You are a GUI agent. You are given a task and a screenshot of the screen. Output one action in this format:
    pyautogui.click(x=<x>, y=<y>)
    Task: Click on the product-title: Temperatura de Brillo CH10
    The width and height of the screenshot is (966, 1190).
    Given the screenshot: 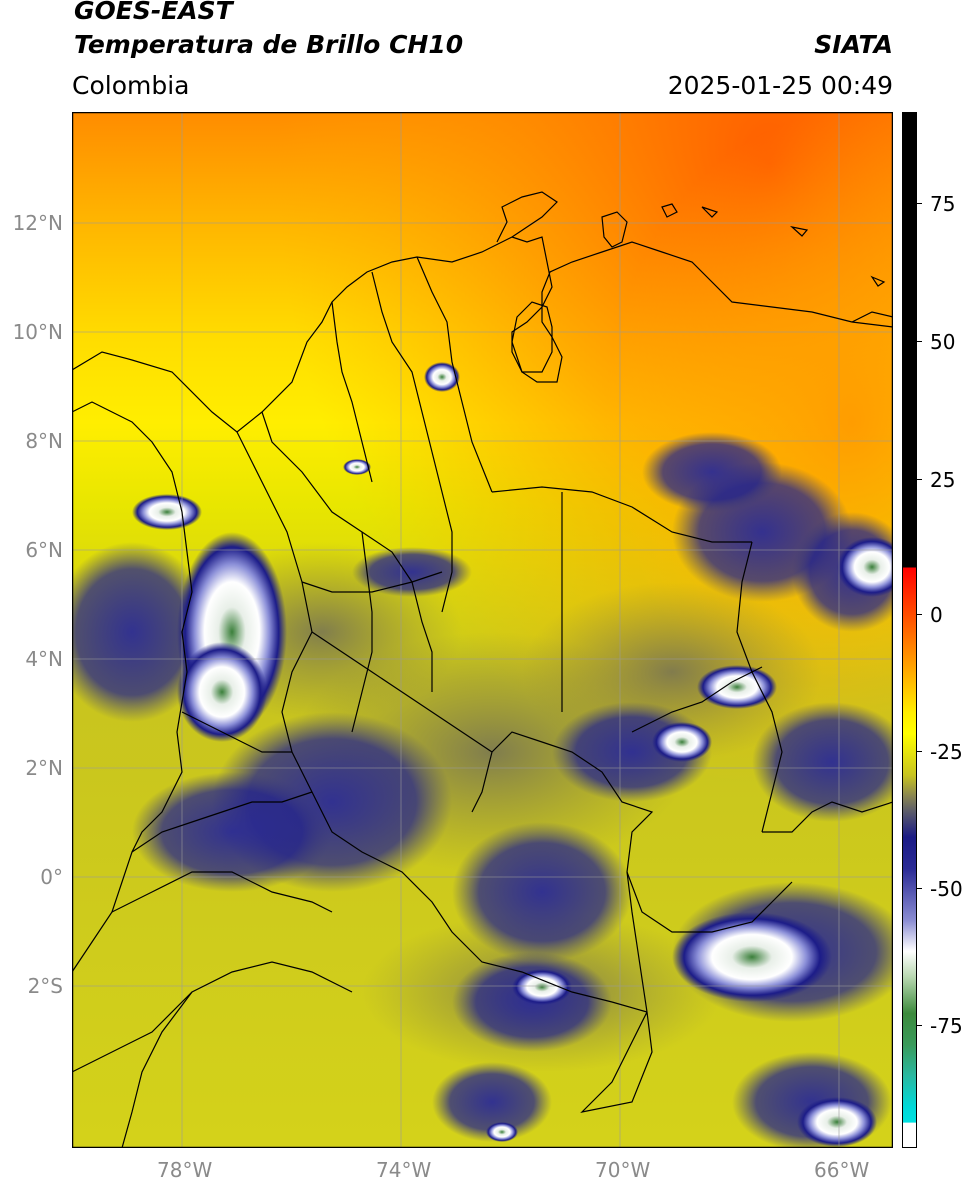 What is the action you would take?
    pyautogui.click(x=269, y=44)
    